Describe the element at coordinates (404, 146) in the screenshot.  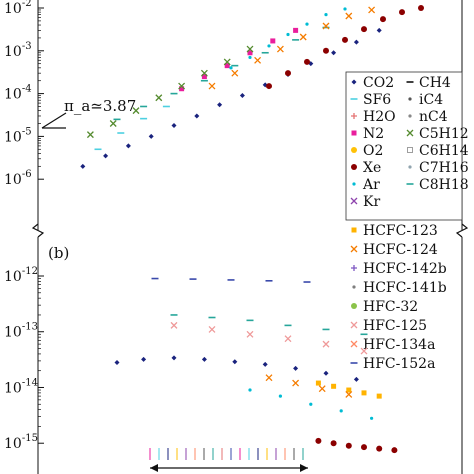
I see `legend-box` at that location.